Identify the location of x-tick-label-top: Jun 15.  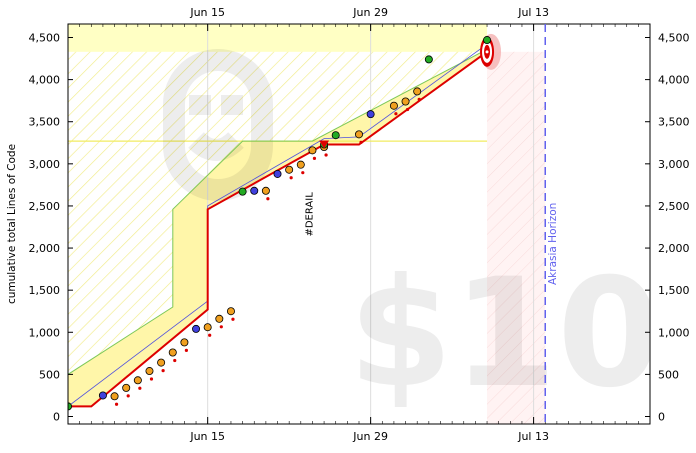
(207, 12).